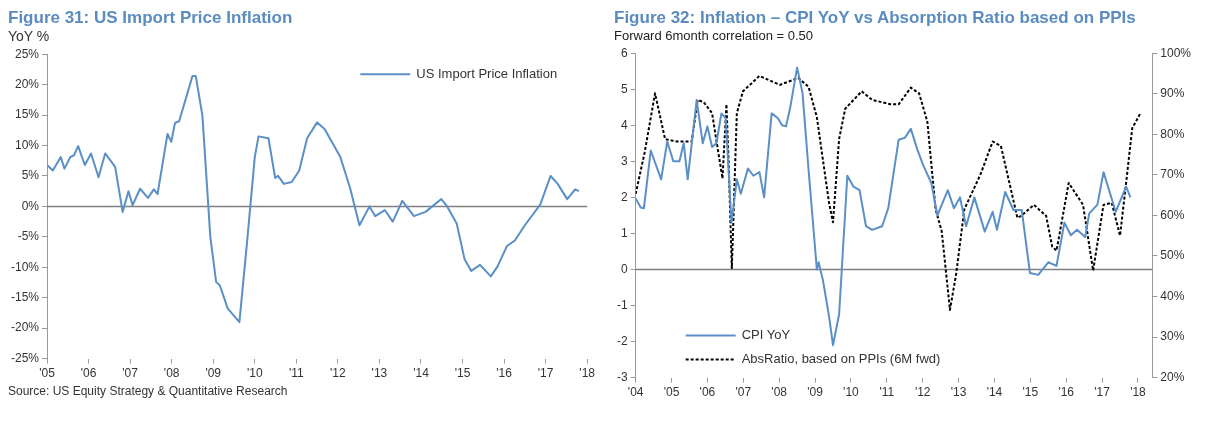  What do you see at coordinates (1172, 255) in the screenshot?
I see `y2-tick-label: 50%` at bounding box center [1172, 255].